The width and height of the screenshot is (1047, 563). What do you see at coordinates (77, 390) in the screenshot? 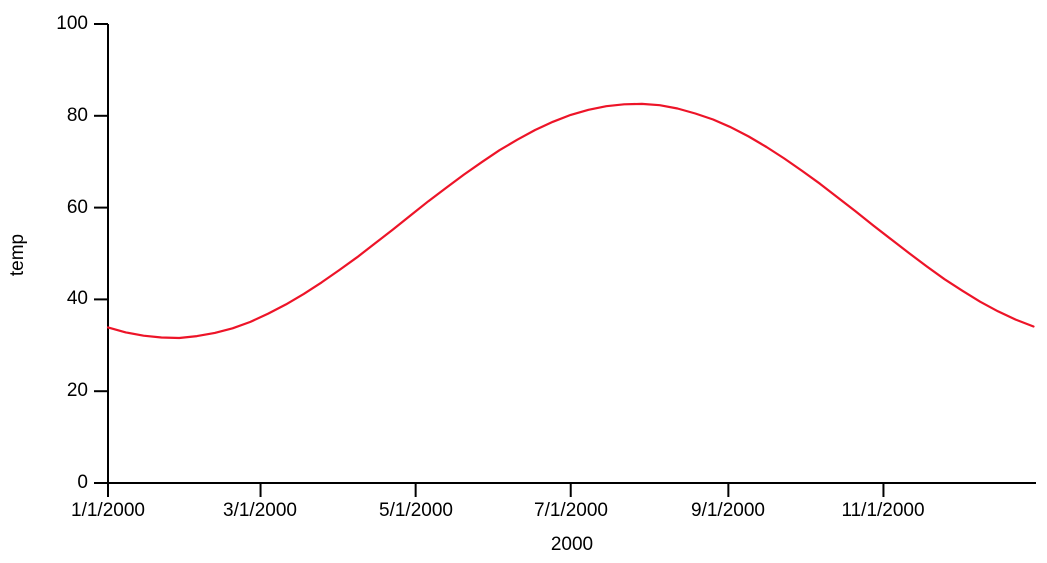
I see `y-tick-label-20: 20` at bounding box center [77, 390].